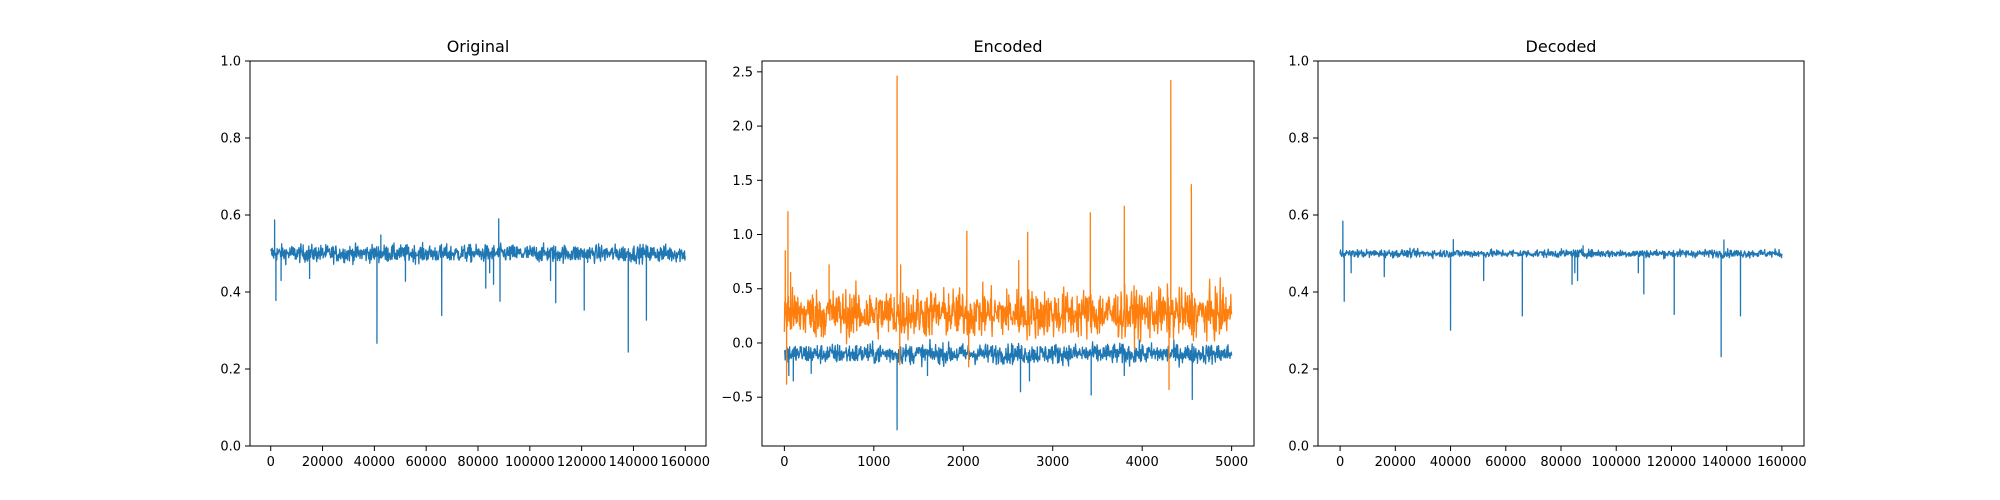  I want to click on y-tick-label: 2.0, so click(742, 127).